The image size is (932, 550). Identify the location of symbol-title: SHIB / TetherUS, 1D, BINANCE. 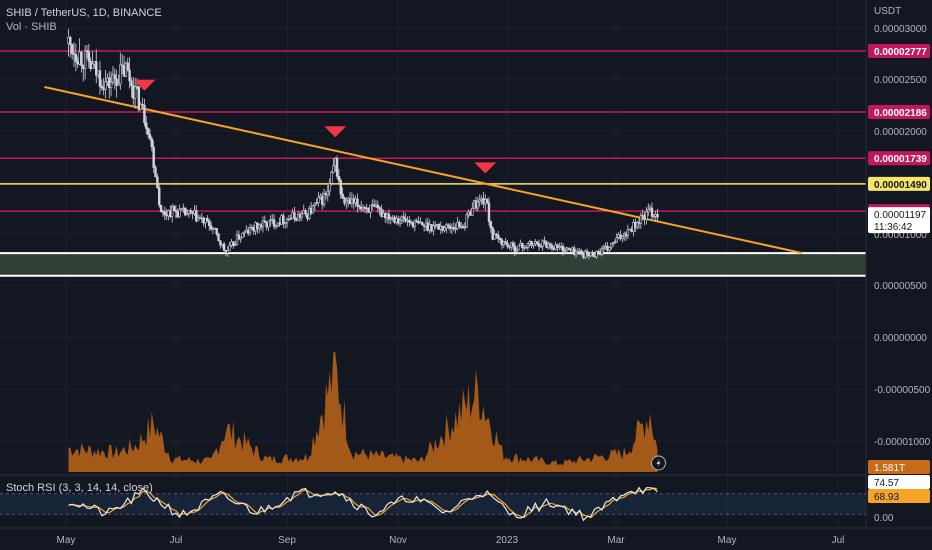
(84, 13).